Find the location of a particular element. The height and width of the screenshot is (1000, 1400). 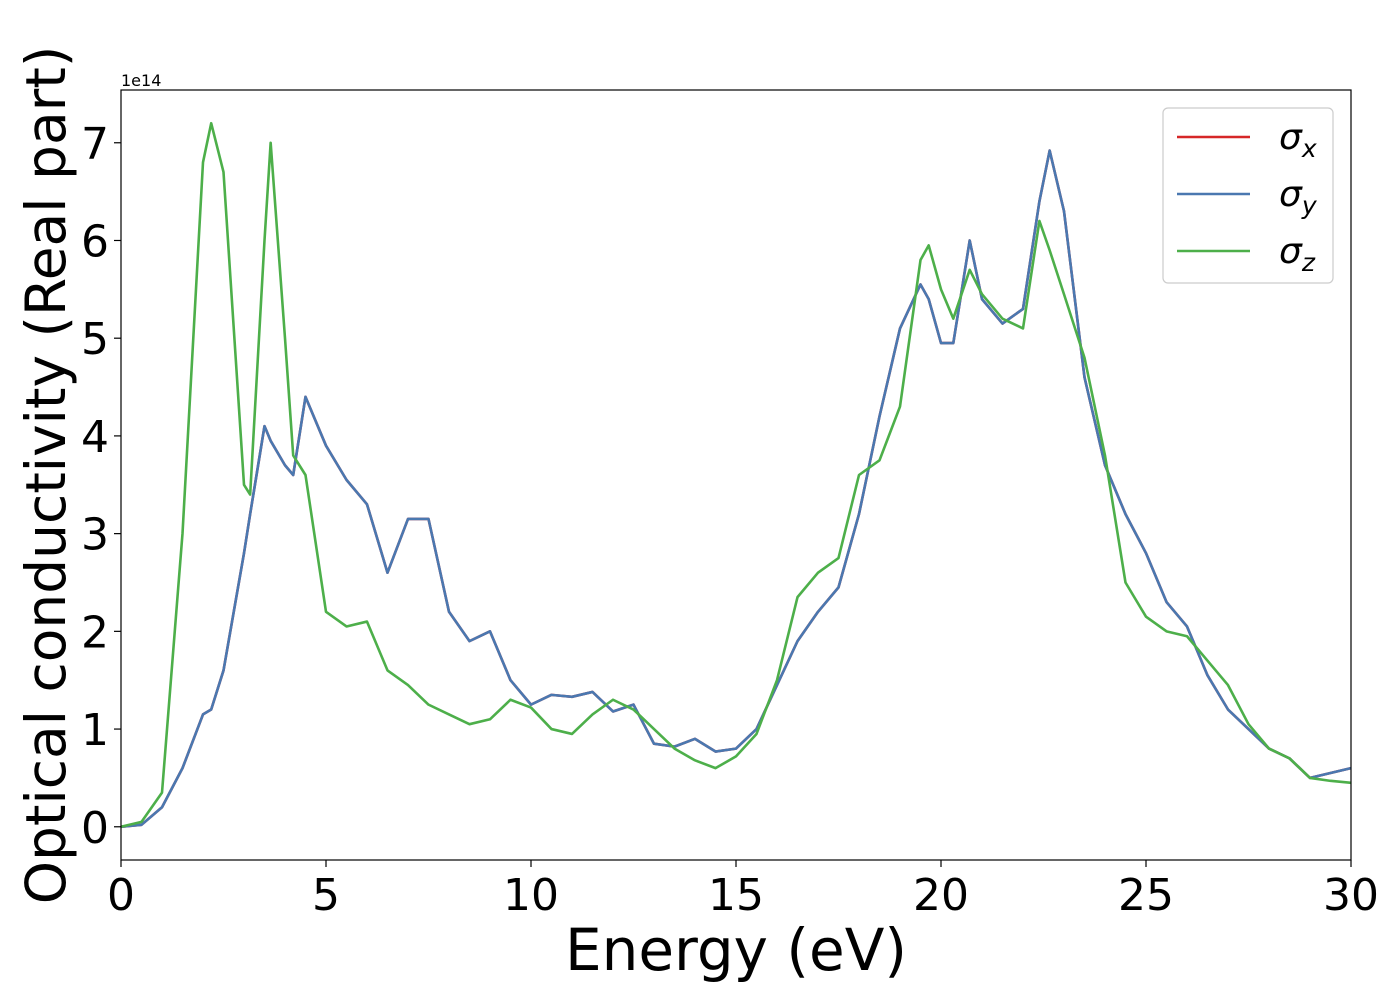

y-tick-label: 4 is located at coordinates (95, 437).